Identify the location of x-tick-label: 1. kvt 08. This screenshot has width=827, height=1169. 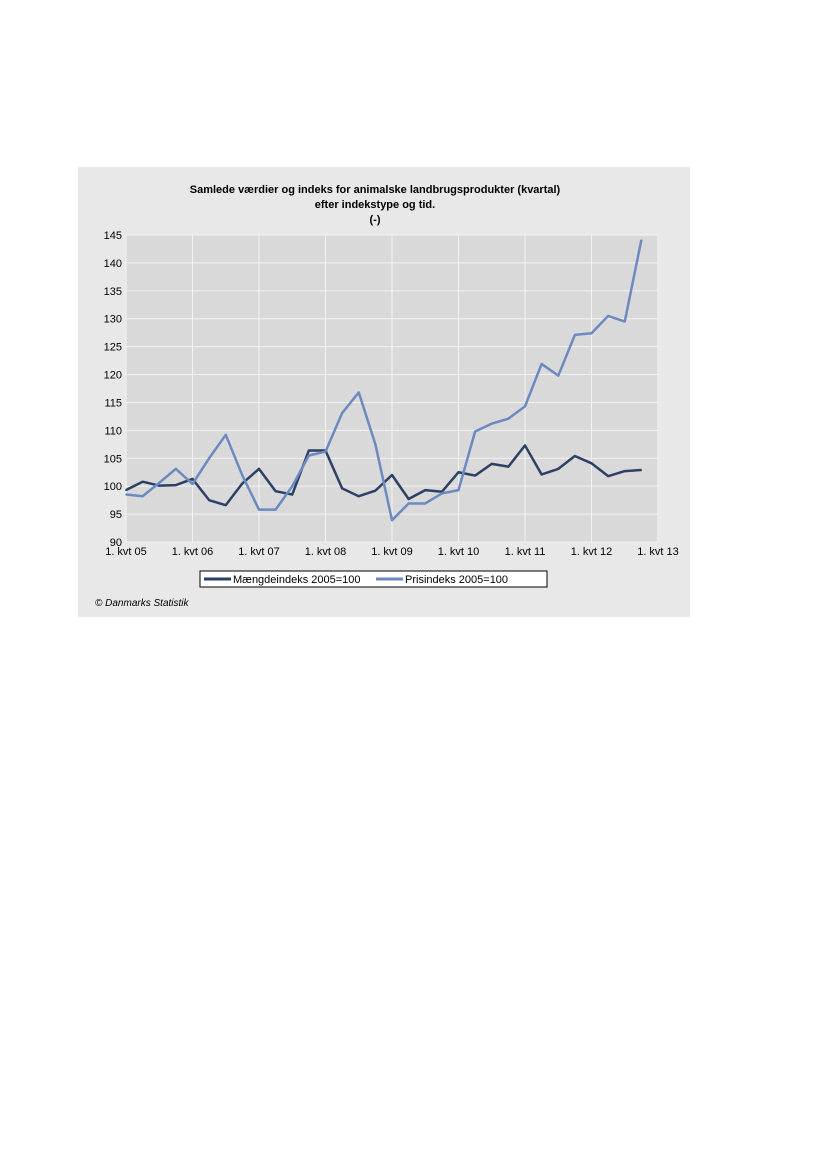
(326, 552).